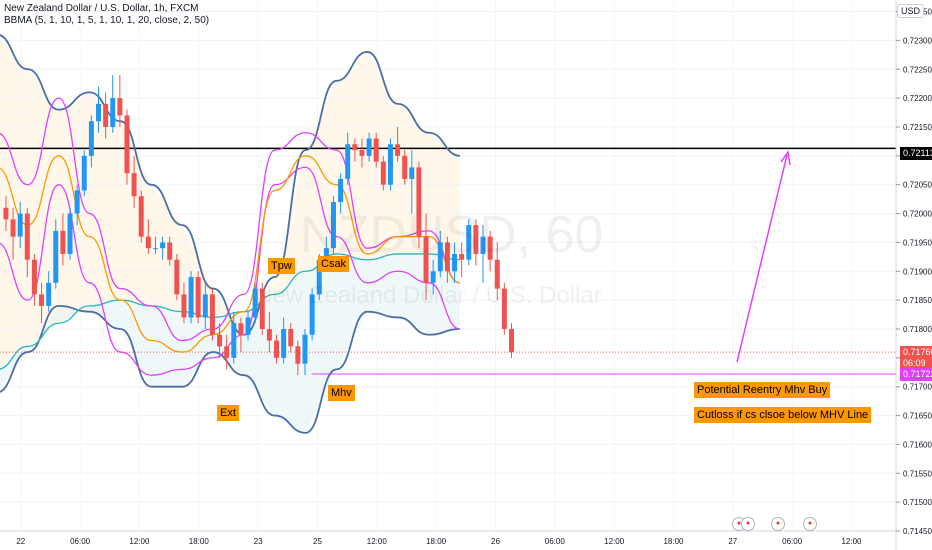 The width and height of the screenshot is (932, 550). I want to click on y-tick-label: 0.72200, so click(917, 98).